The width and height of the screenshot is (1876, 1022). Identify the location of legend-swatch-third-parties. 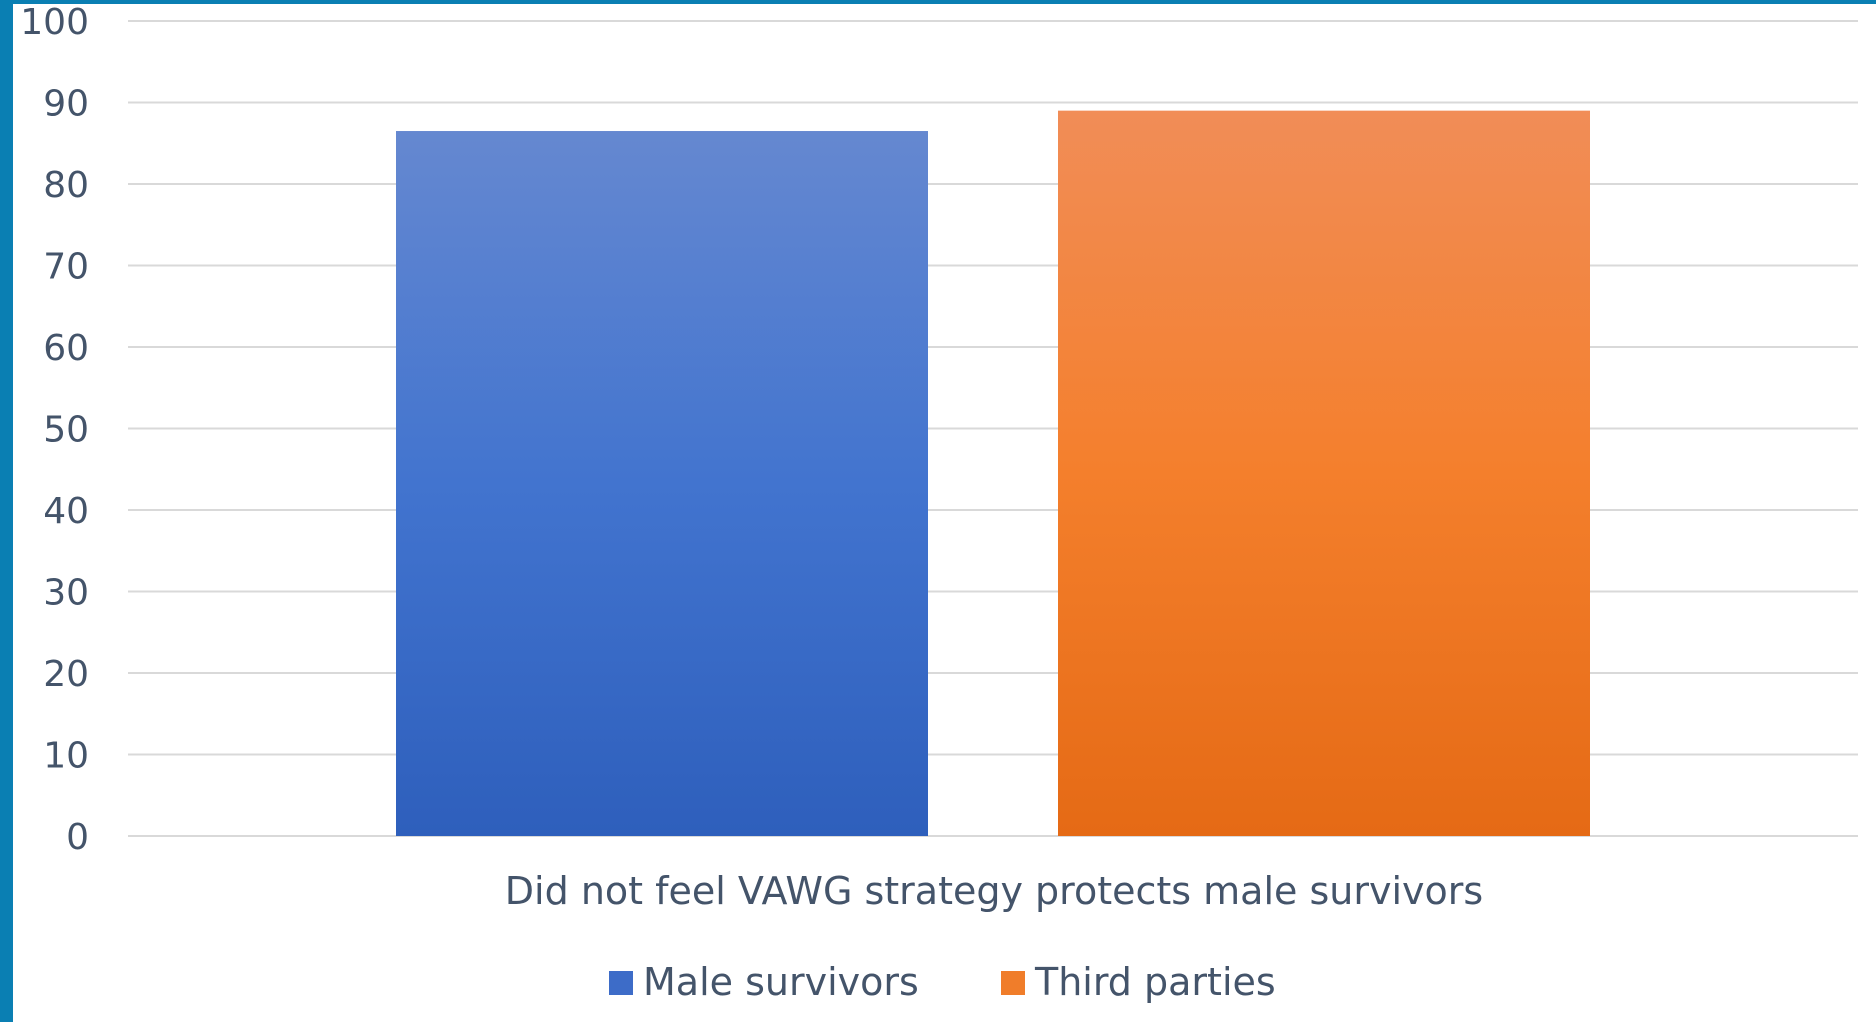
(1013, 983).